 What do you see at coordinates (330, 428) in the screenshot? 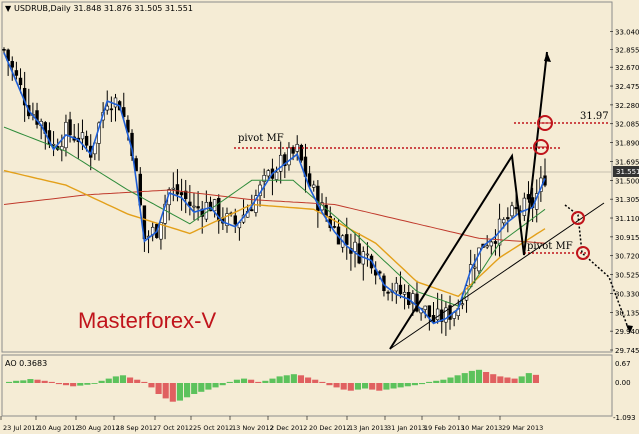
I see `x-tick-label: 20 Dec 2012` at bounding box center [330, 428].